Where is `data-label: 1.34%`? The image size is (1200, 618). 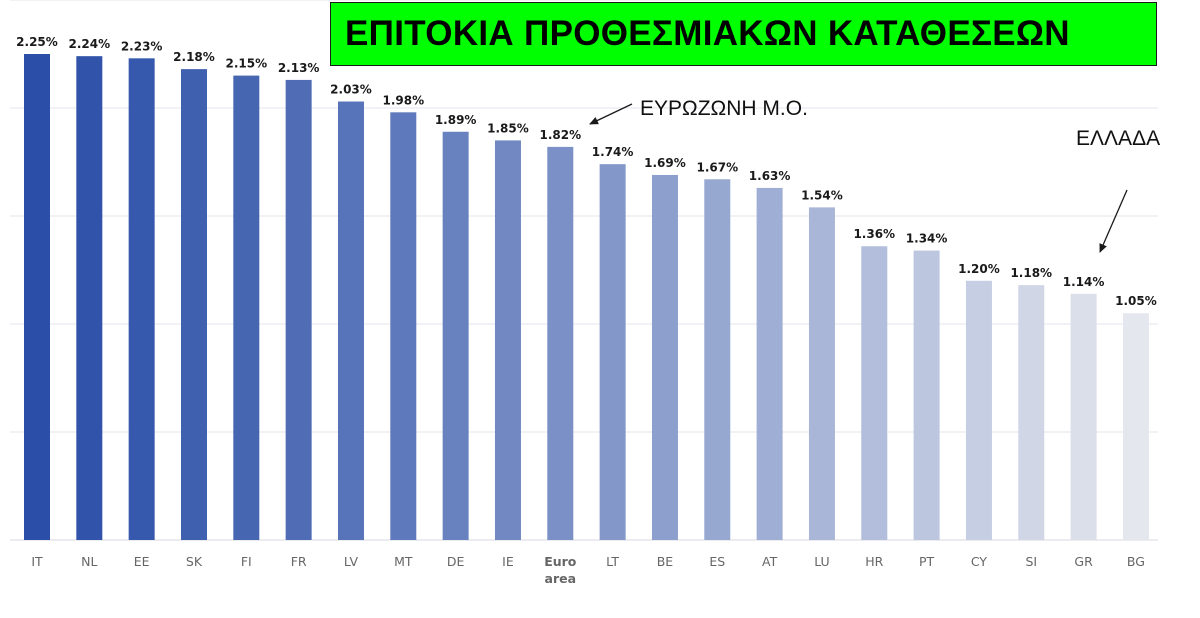
data-label: 1.34% is located at coordinates (927, 239).